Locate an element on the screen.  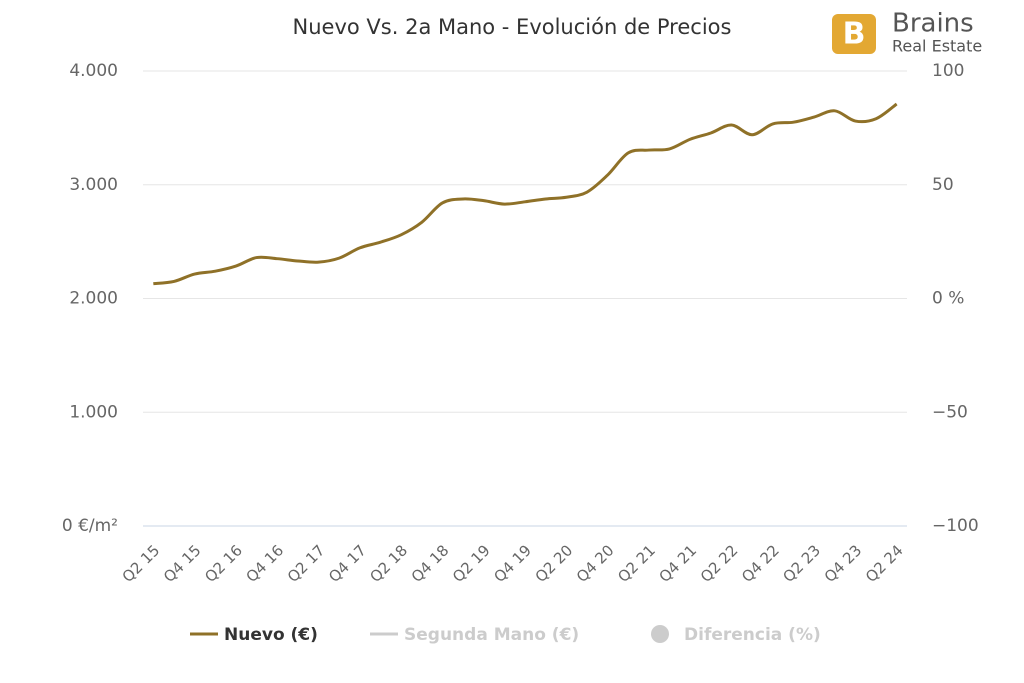
x-tick-label: Q2 24 is located at coordinates (884, 563).